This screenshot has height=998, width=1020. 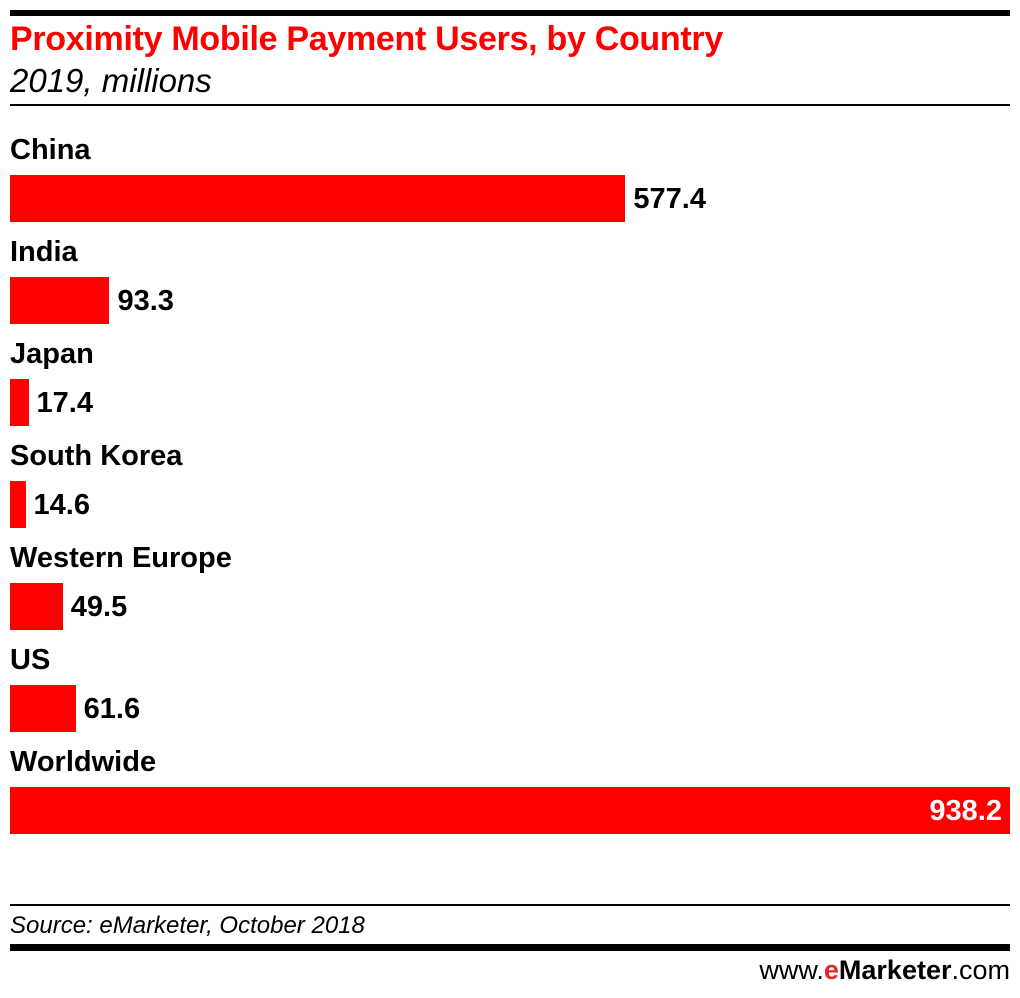 What do you see at coordinates (30, 660) in the screenshot?
I see `category-label: US` at bounding box center [30, 660].